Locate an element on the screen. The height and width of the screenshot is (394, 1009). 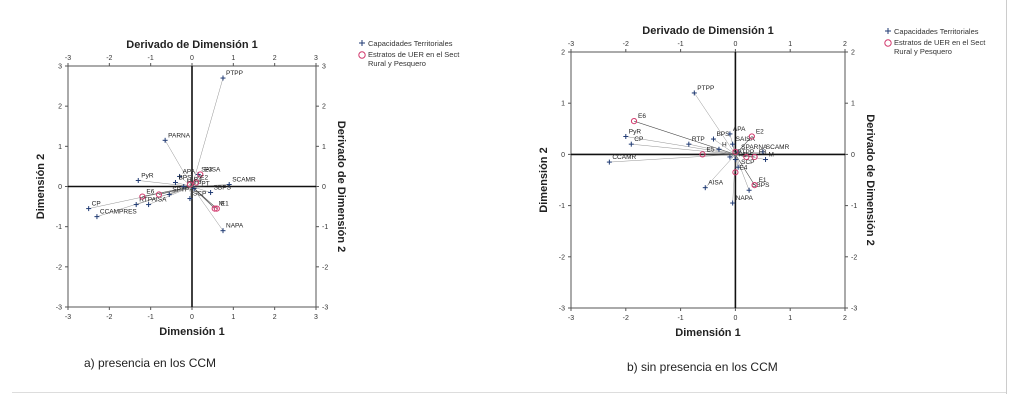
estrato-label: E3 is located at coordinates (208, 169).